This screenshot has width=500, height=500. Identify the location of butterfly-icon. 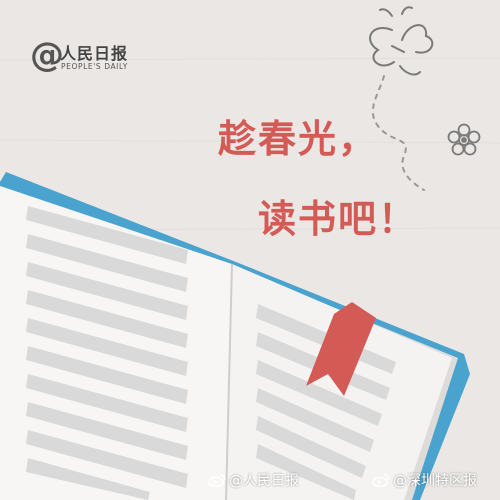
(401, 41).